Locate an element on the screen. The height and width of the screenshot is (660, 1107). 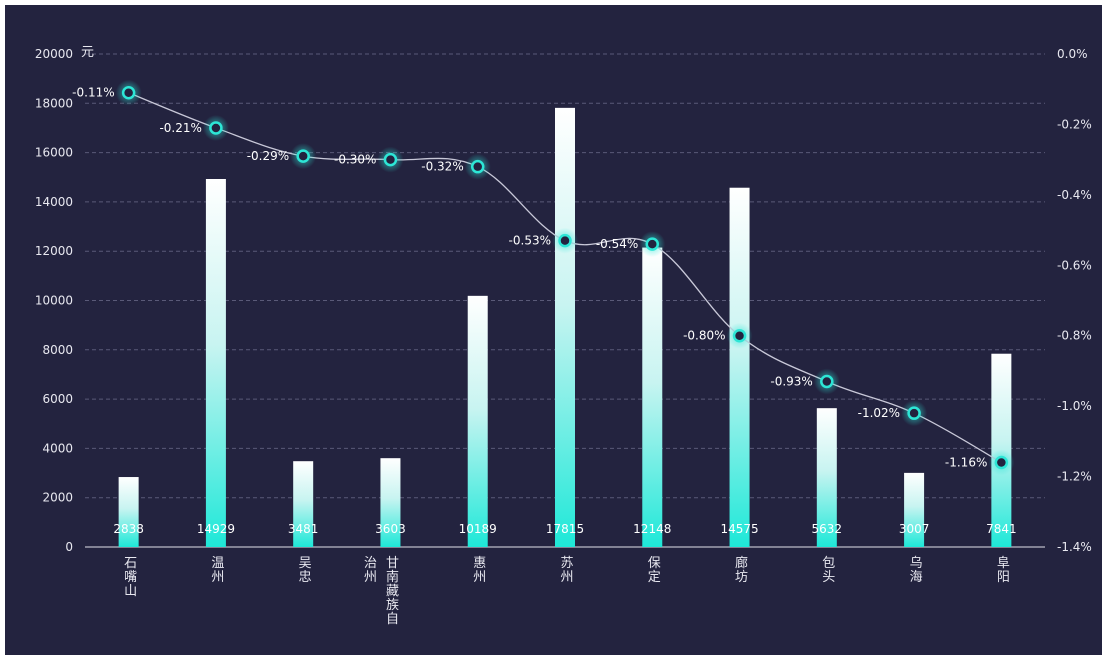
y-left-tick-label: 18000 is located at coordinates (54, 103).